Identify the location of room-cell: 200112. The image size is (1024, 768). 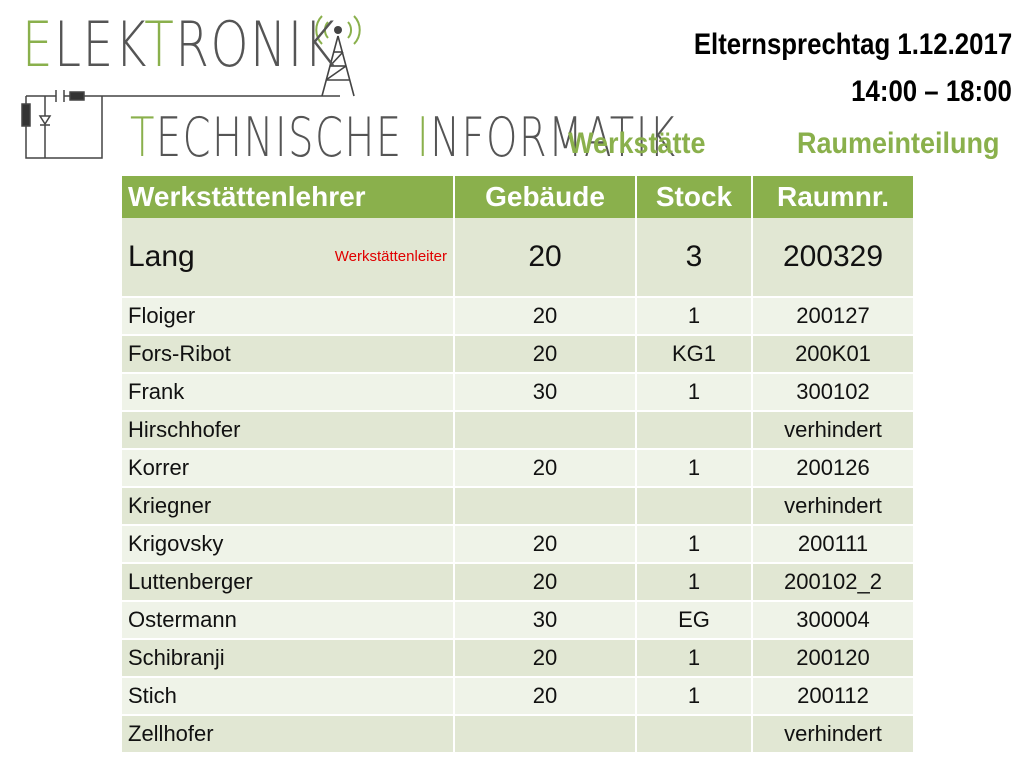
(833, 696).